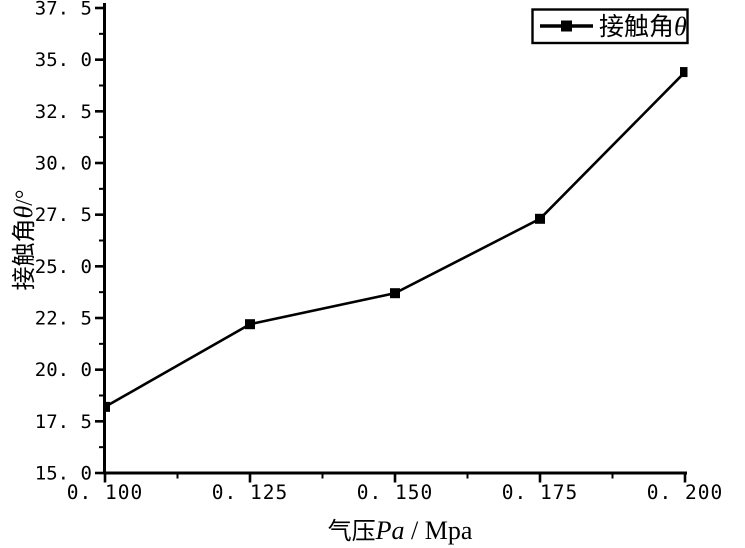  Describe the element at coordinates (63, 60) in the screenshot. I see `y-tick-label: 35. 0` at that location.